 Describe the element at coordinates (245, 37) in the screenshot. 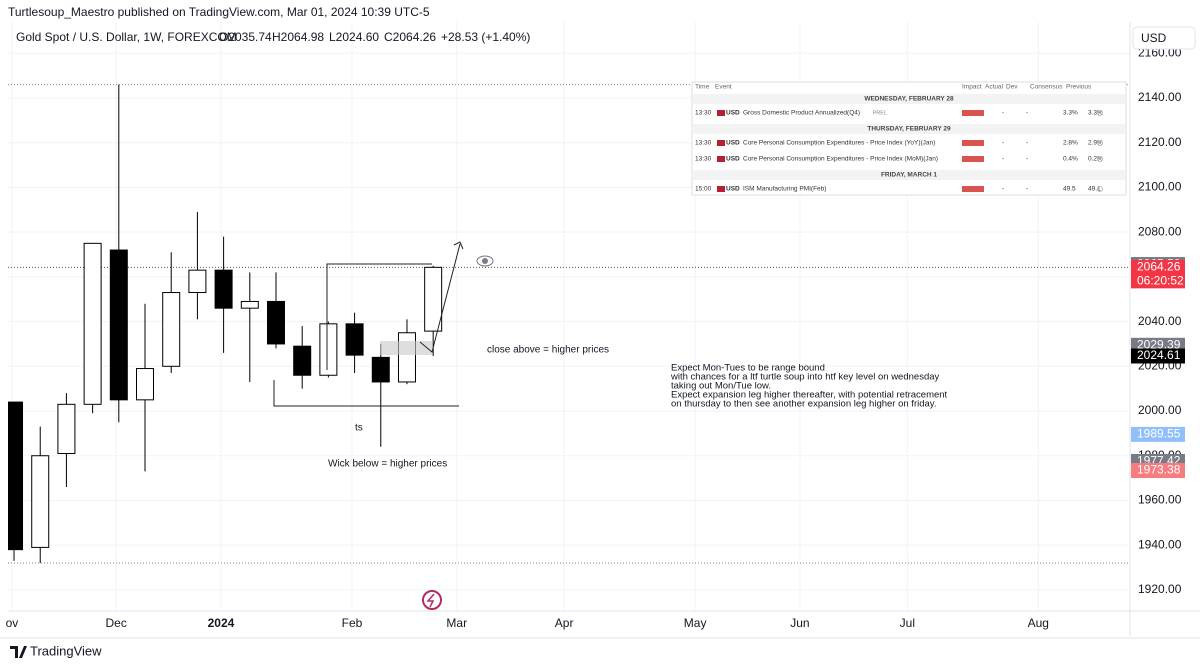

I see `open: O2035.74` at that location.